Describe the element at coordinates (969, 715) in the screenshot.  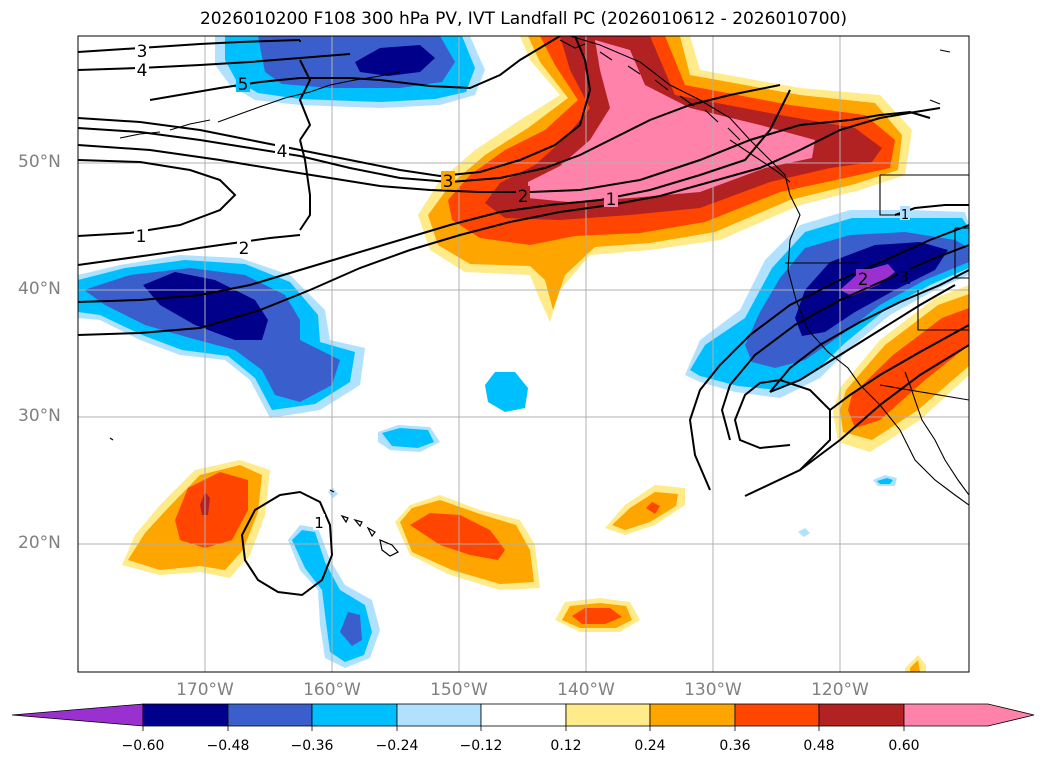
I see `colorbar-extend-max` at that location.